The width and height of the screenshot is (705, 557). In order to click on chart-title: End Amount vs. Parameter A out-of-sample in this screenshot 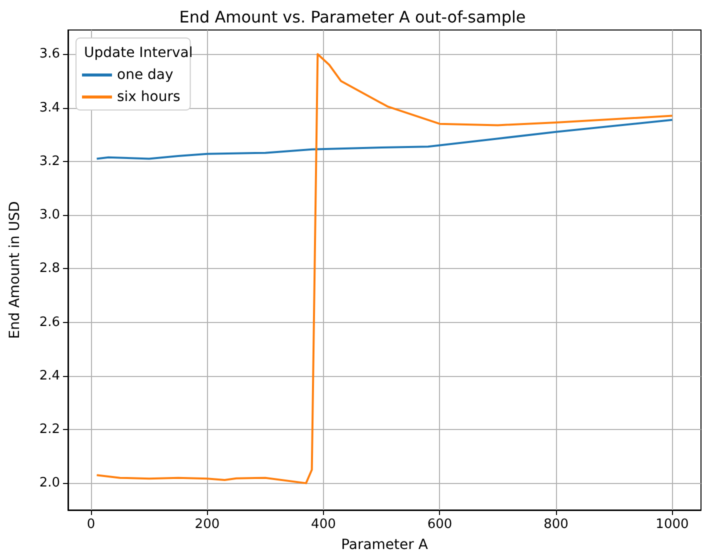, I will do `click(352, 17)`.